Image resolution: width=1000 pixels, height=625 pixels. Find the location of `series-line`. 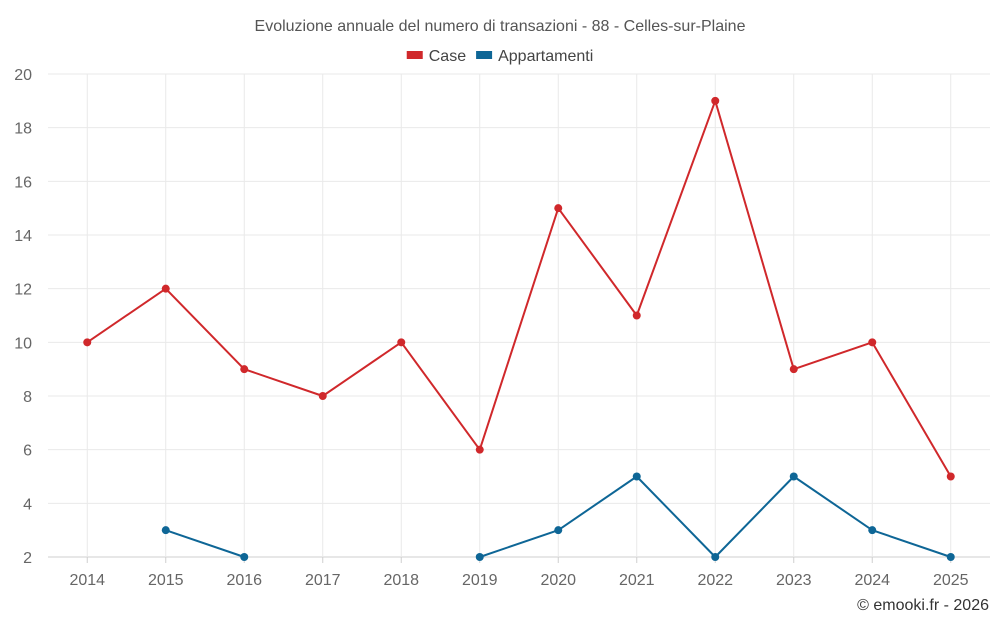

series-line is located at coordinates (205, 543).